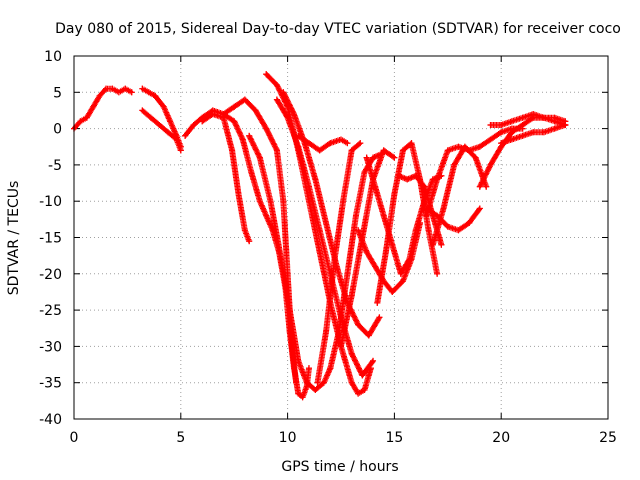 The image size is (640, 480). Describe the element at coordinates (288, 438) in the screenshot. I see `x-tick-label: 10` at that location.